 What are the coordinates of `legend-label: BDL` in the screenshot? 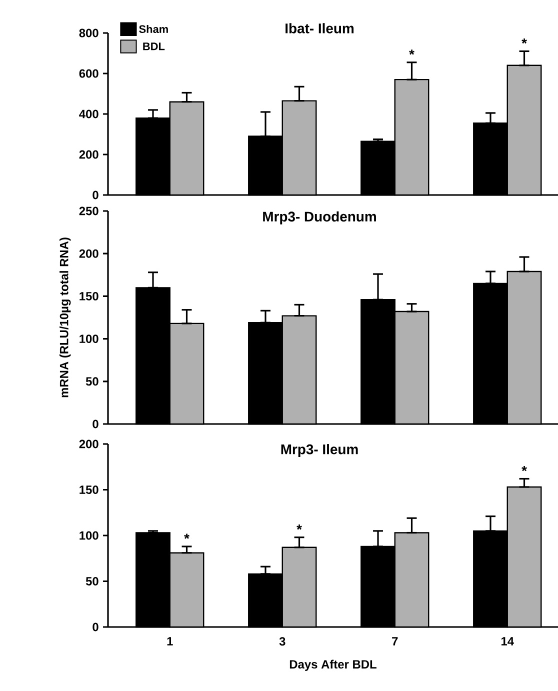 It's located at (154, 46).